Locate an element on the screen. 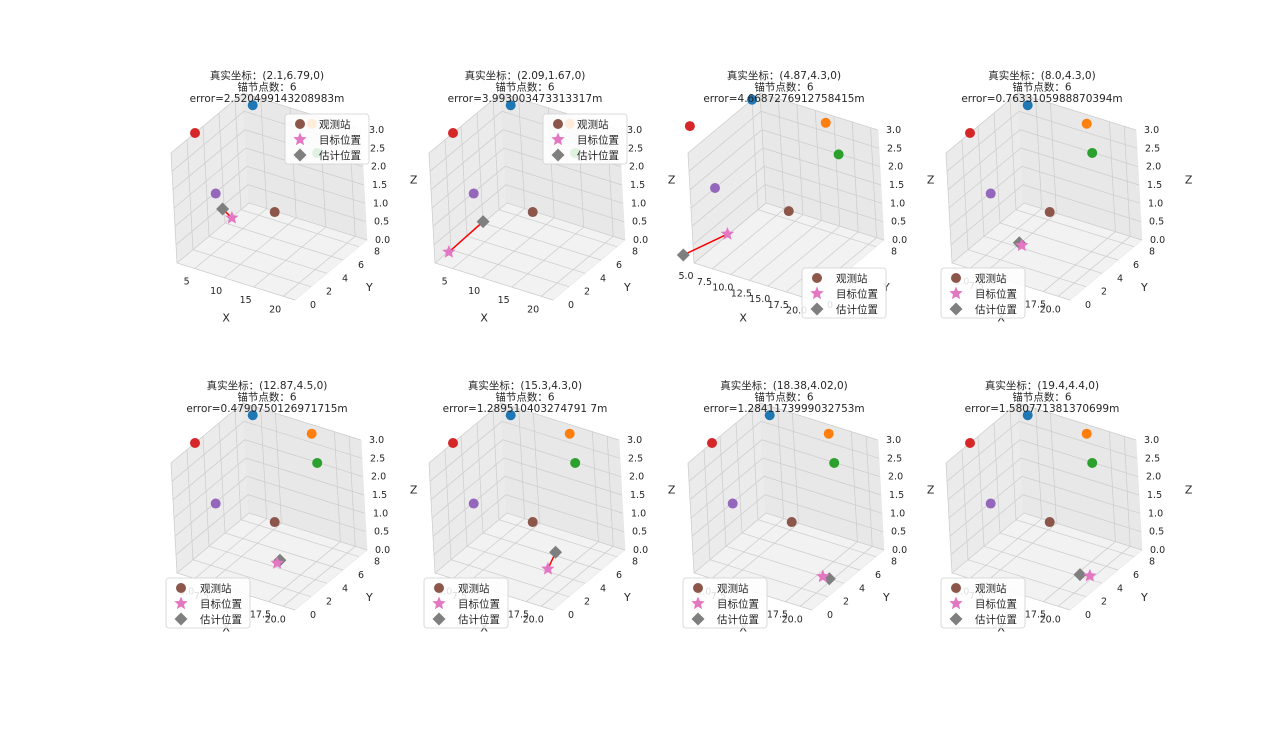 The width and height of the screenshot is (1280, 736). z-tick-label: 2.5 is located at coordinates (635, 148).